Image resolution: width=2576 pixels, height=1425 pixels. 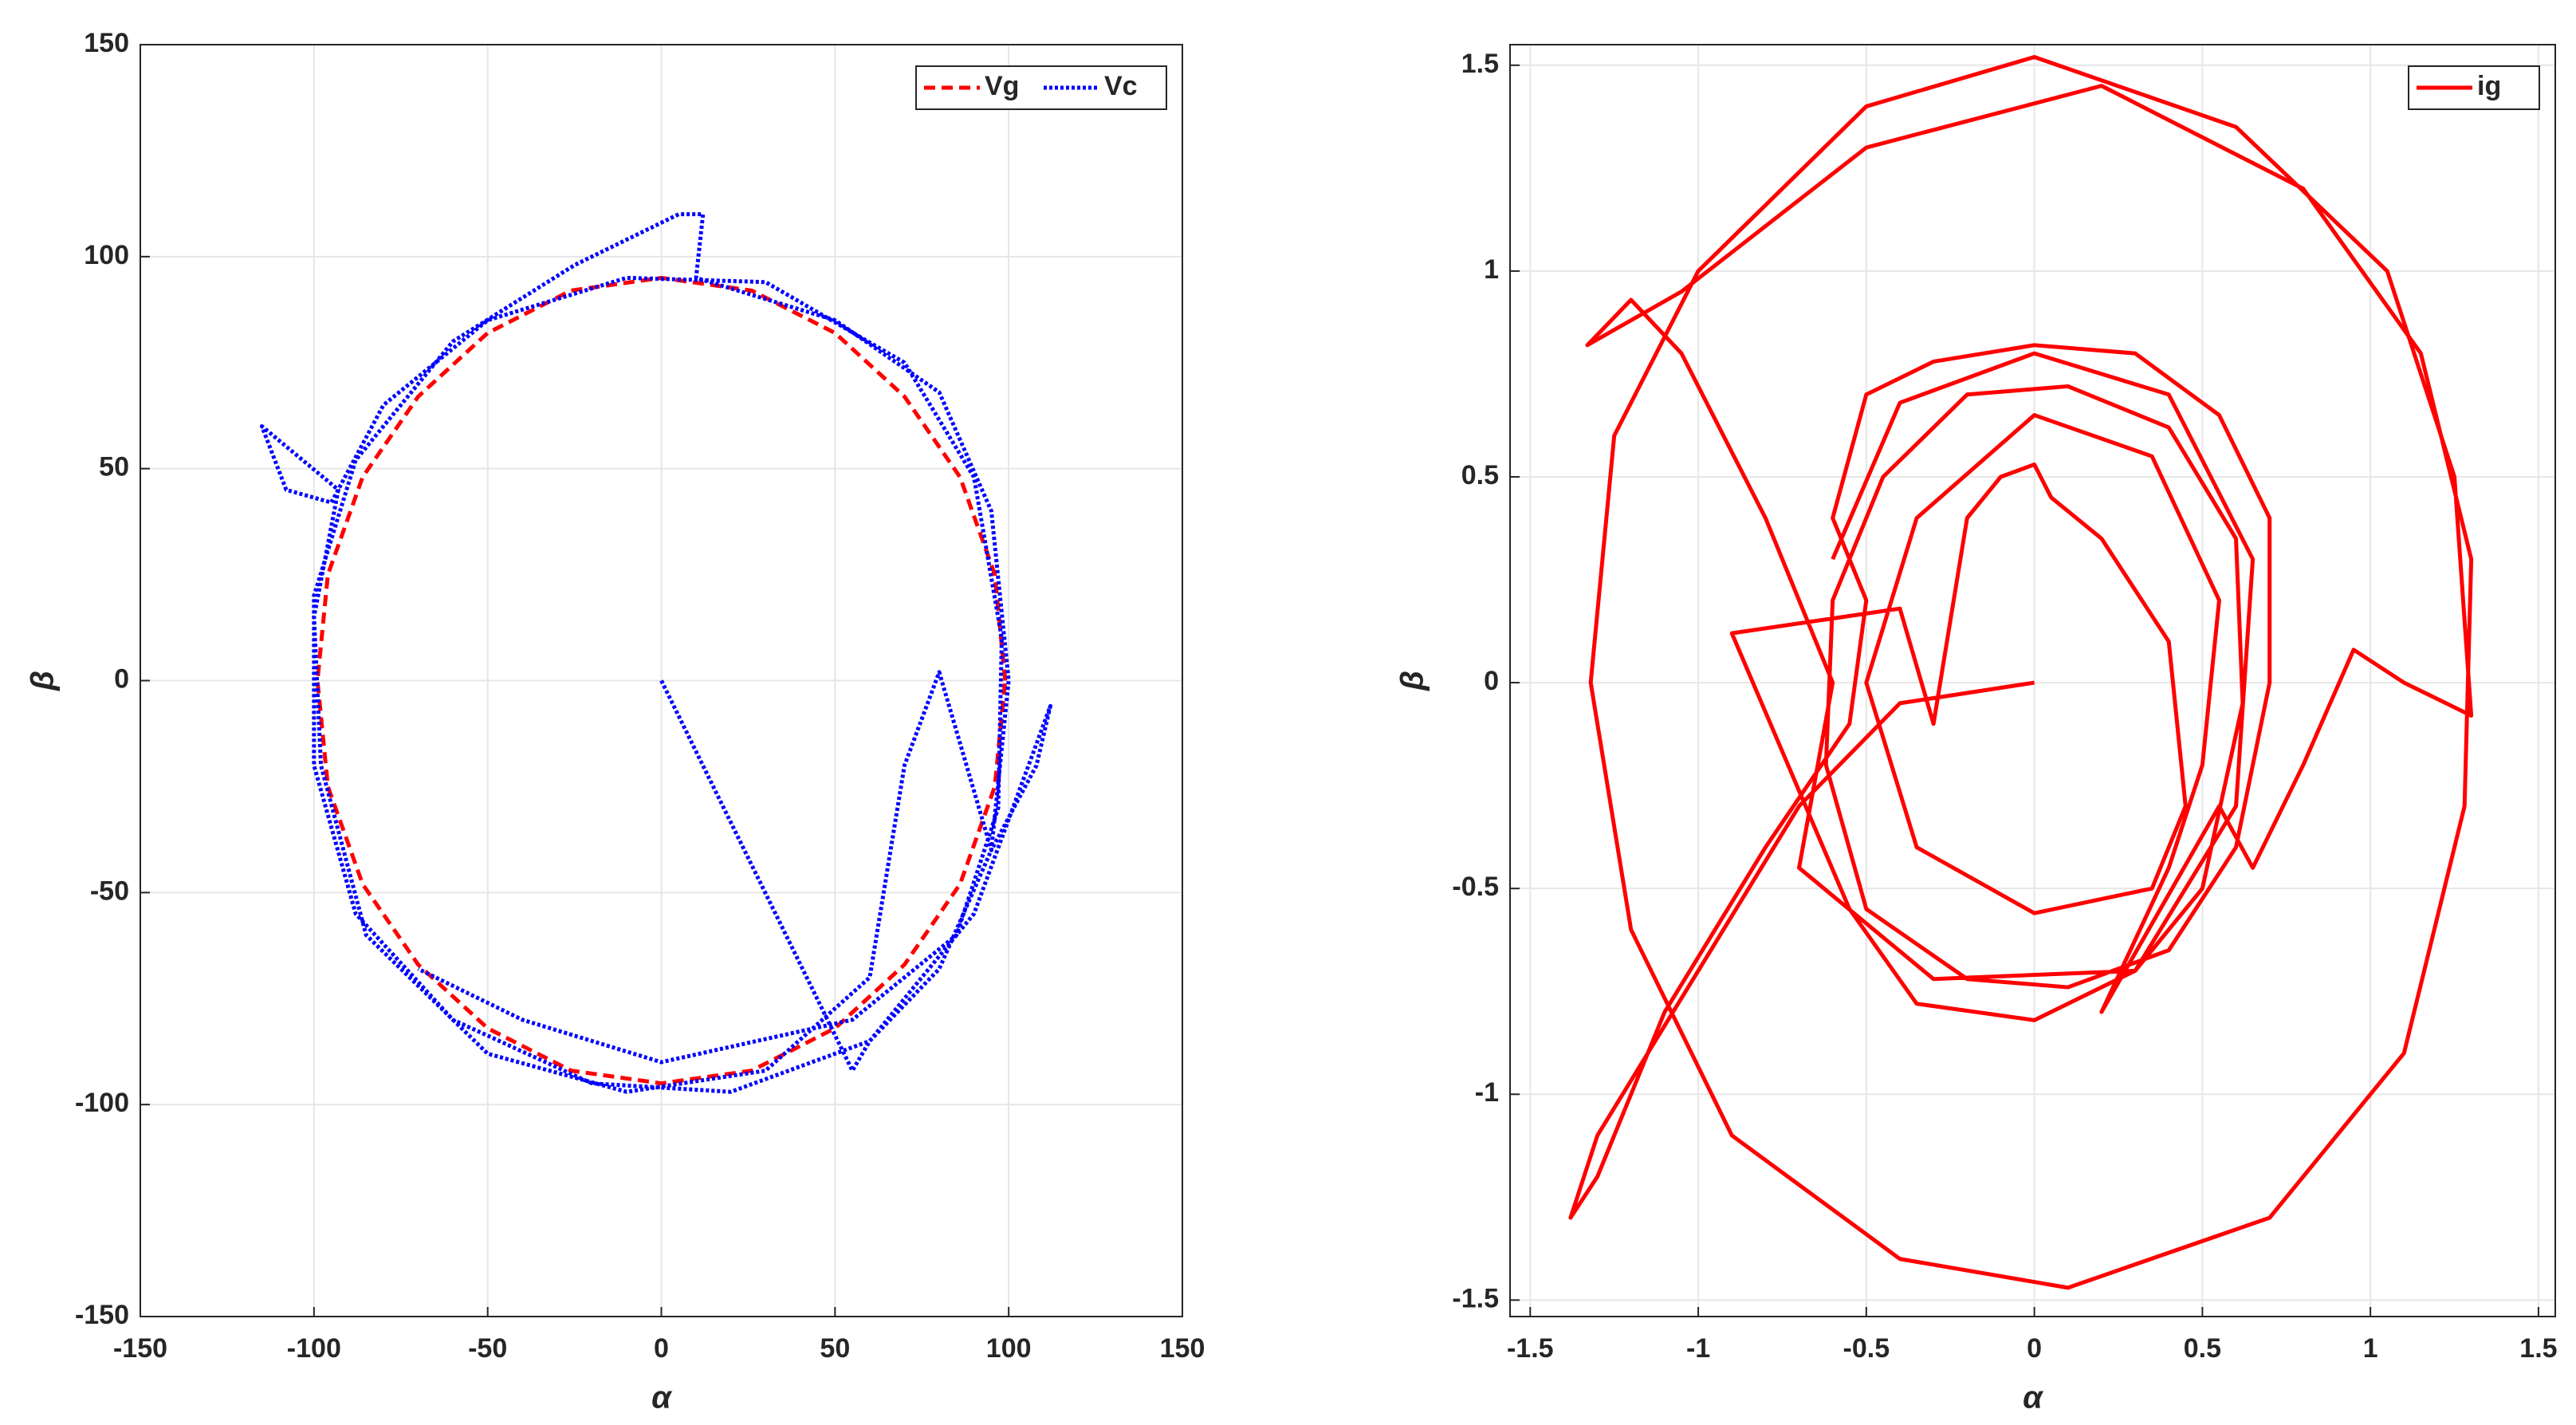 What do you see at coordinates (1121, 86) in the screenshot?
I see `legend-label: Vc` at bounding box center [1121, 86].